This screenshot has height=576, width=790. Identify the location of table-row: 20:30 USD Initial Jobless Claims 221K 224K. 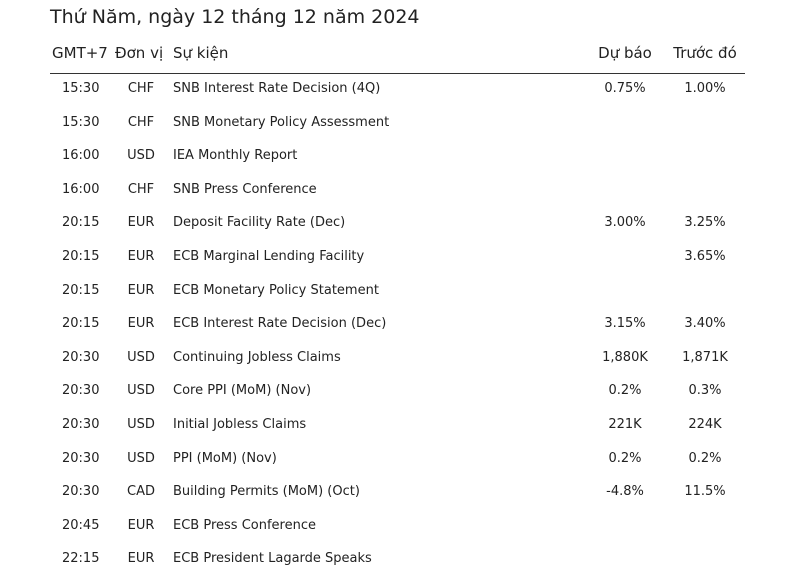
(395, 425).